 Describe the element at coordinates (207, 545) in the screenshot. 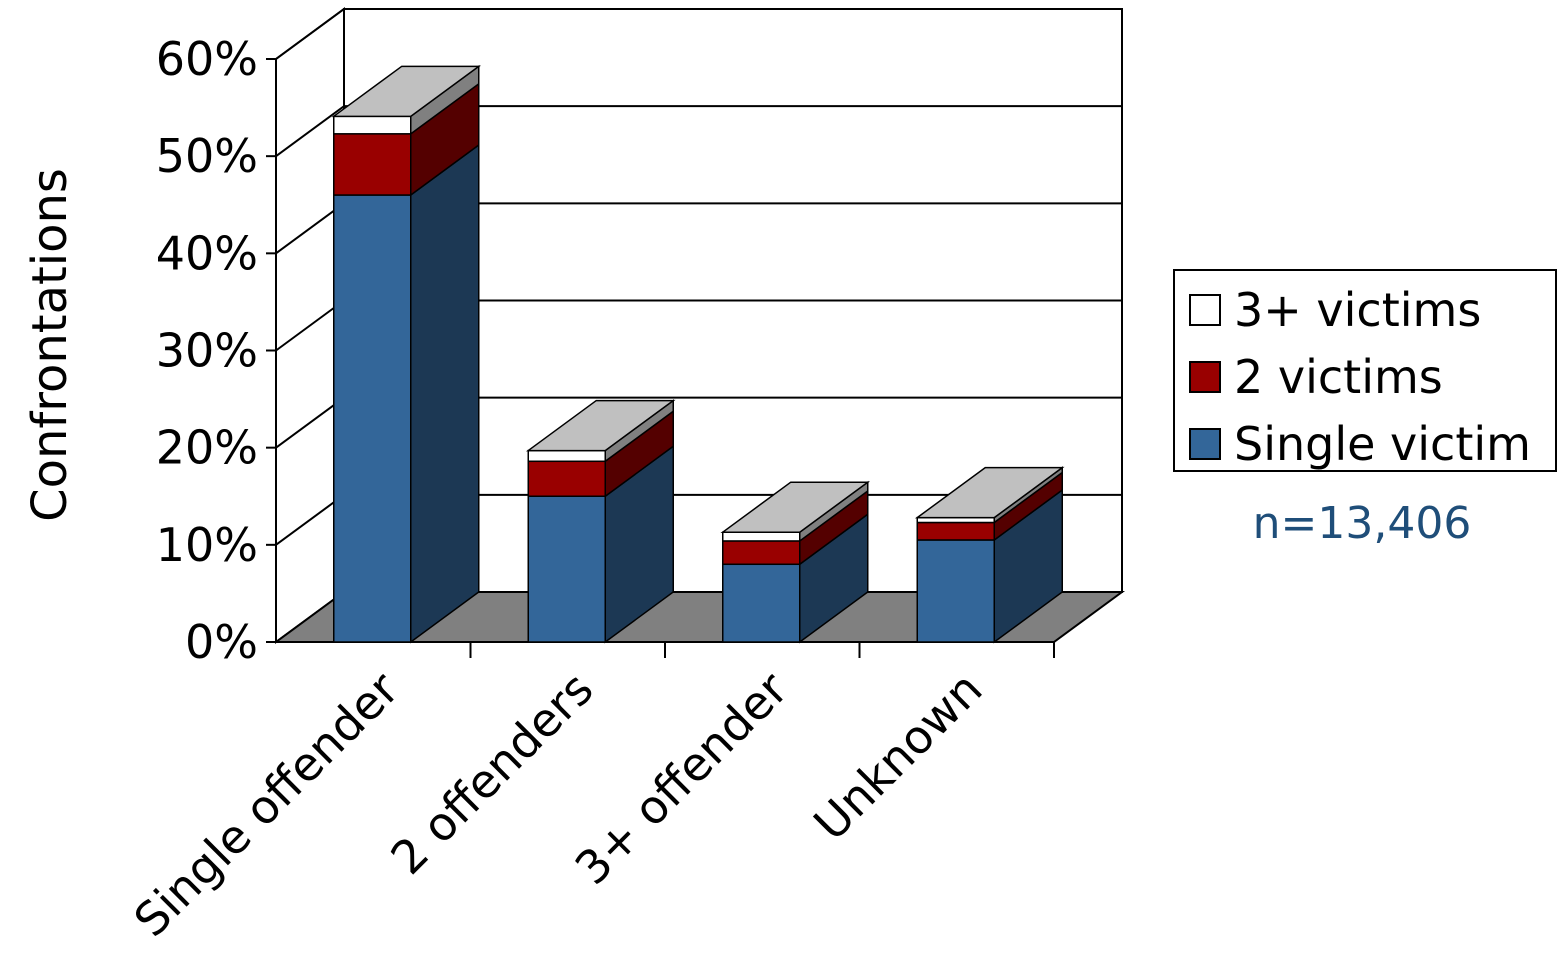

I see `y-tick-label: 10%` at that location.